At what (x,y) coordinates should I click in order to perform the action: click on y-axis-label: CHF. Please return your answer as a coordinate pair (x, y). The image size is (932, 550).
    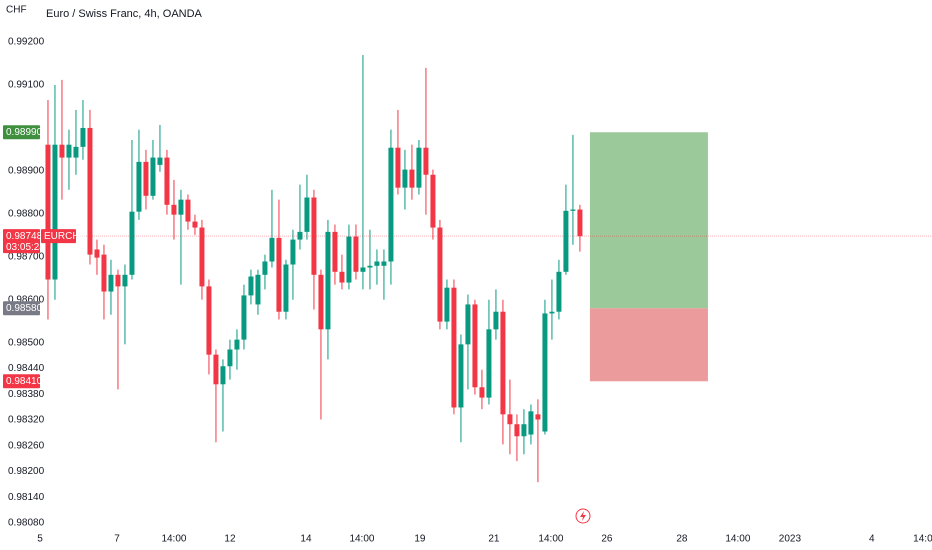
    Looking at the image, I should click on (16, 10).